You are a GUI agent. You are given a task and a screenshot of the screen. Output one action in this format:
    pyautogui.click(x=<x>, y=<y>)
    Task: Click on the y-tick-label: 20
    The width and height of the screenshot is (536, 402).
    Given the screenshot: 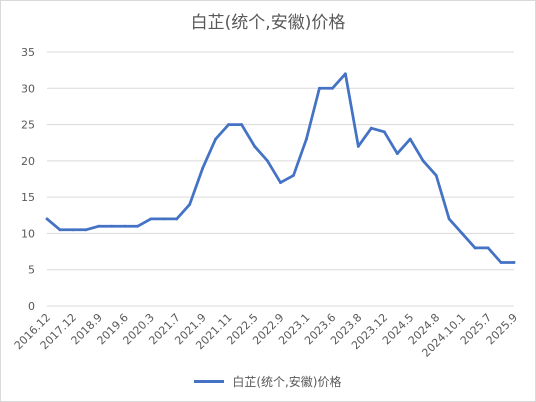 What is the action you would take?
    pyautogui.click(x=28, y=161)
    